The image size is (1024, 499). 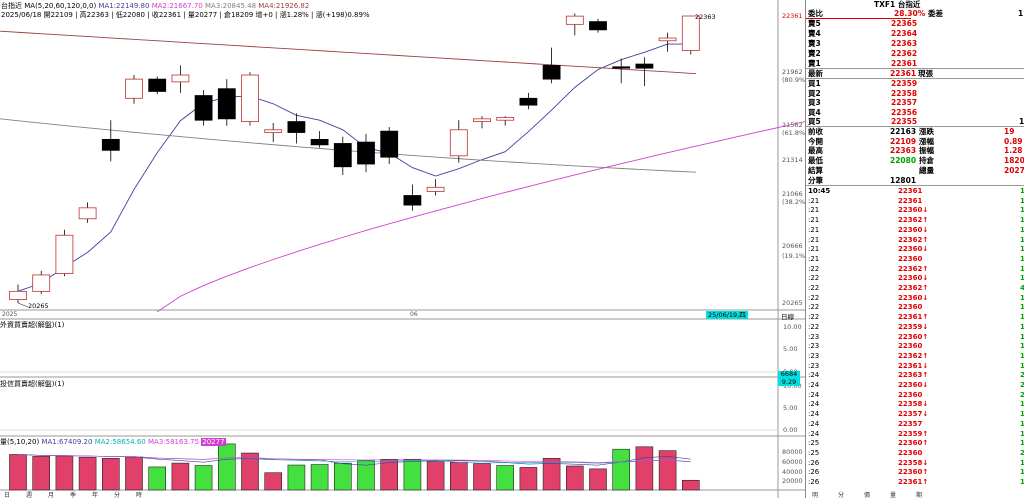 I want to click on tick-time: :21, so click(x=814, y=258).